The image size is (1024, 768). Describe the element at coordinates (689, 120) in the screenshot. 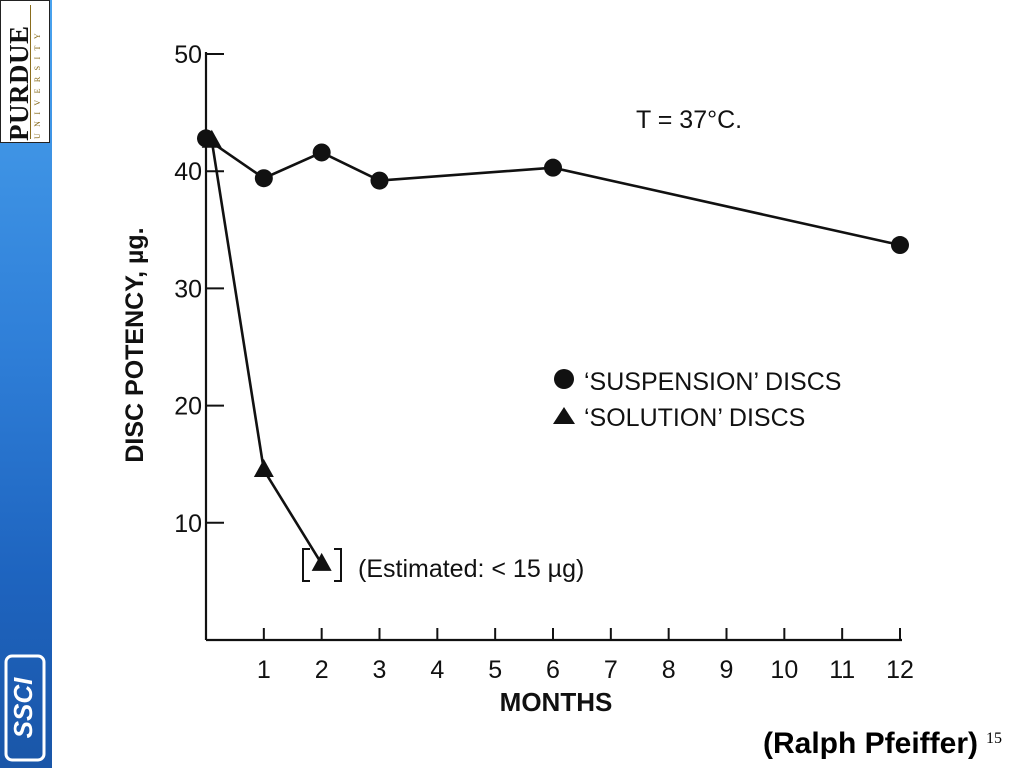

I see `temperature-annotation: T = 37°C.` at that location.